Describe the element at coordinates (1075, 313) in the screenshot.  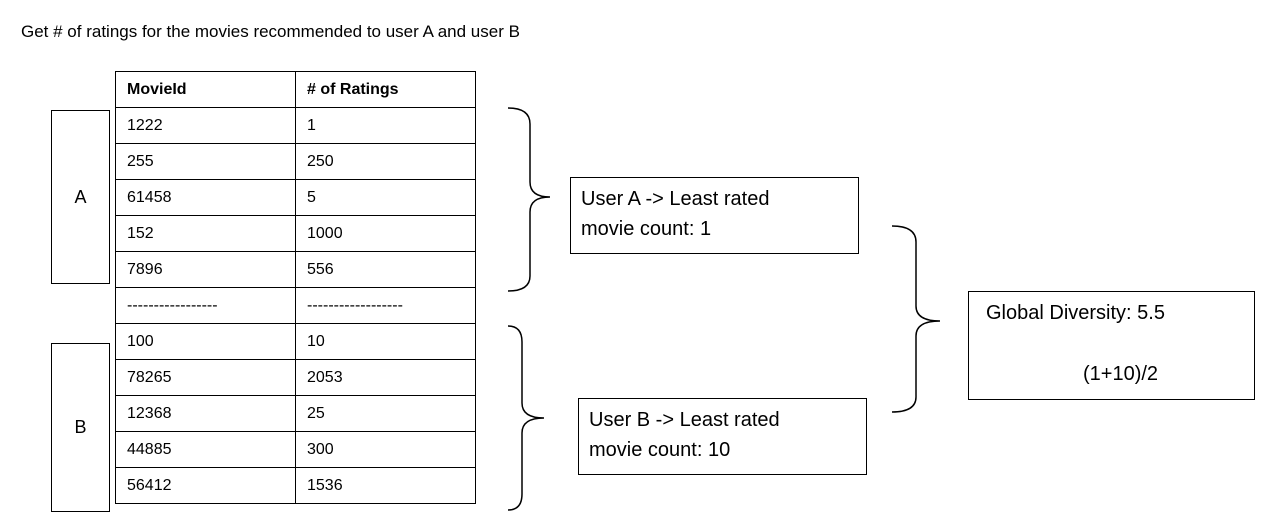
I see `global-diversity-value: Global Diversity: 5.5` at that location.